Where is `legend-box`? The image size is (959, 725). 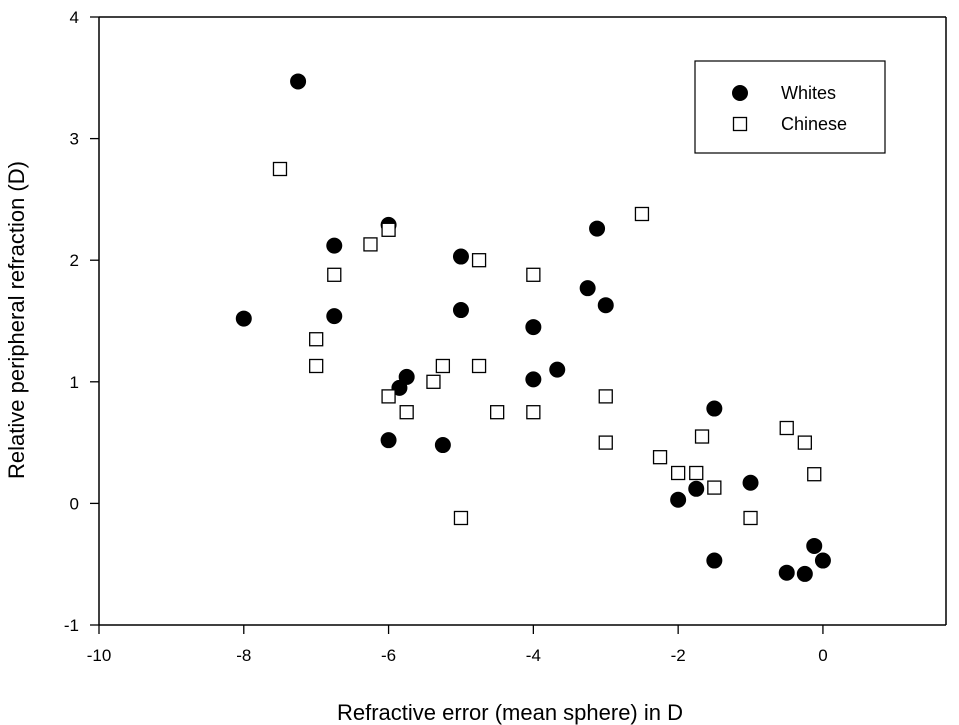 legend-box is located at coordinates (790, 107).